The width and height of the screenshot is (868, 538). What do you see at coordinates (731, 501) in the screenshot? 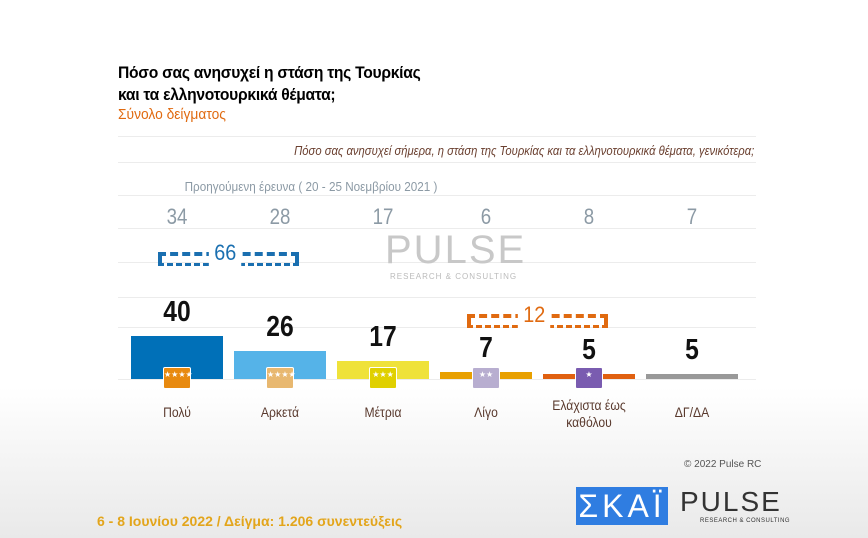
I see `pulse-logo: PULSE` at bounding box center [731, 501].